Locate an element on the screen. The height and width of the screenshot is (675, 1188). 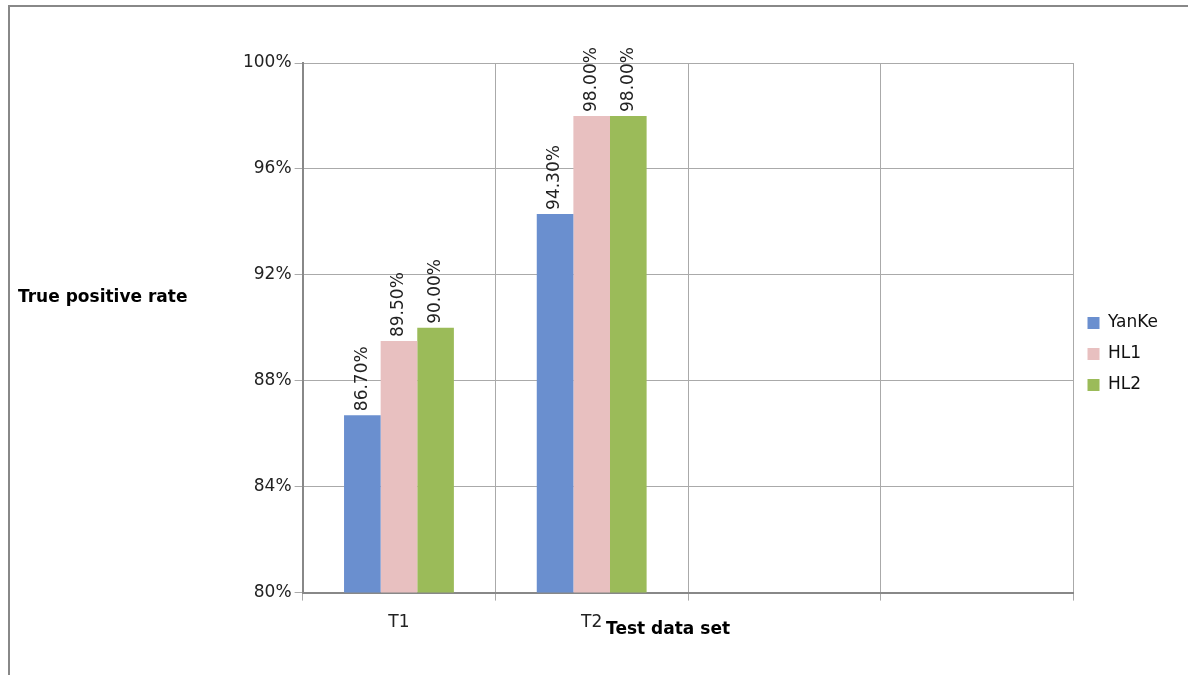
x-tick-label: T2 is located at coordinates (591, 621).